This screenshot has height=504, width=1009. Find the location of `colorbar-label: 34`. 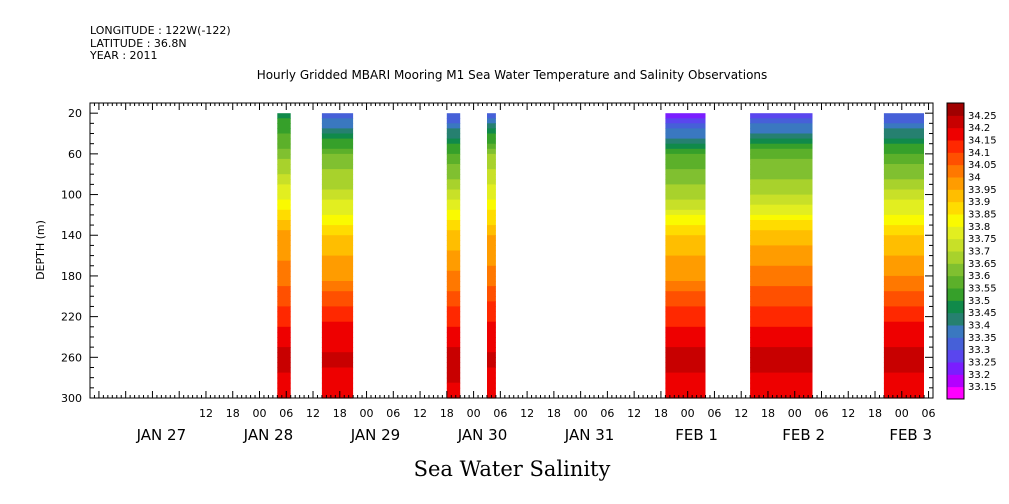

colorbar-label: 34 is located at coordinates (974, 178).